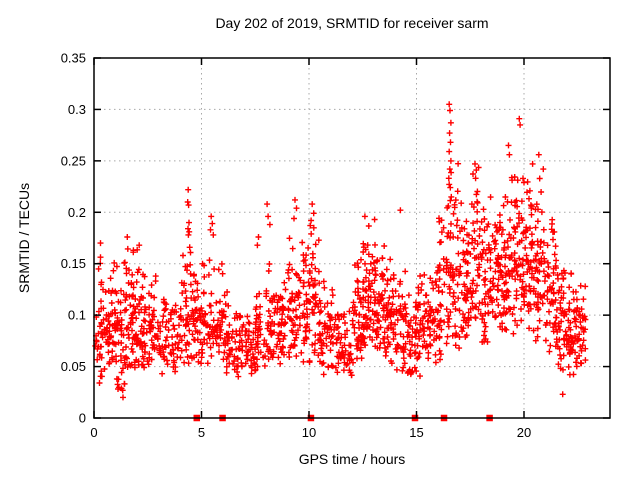  I want to click on y-tick-label: 0.35, so click(73, 58).